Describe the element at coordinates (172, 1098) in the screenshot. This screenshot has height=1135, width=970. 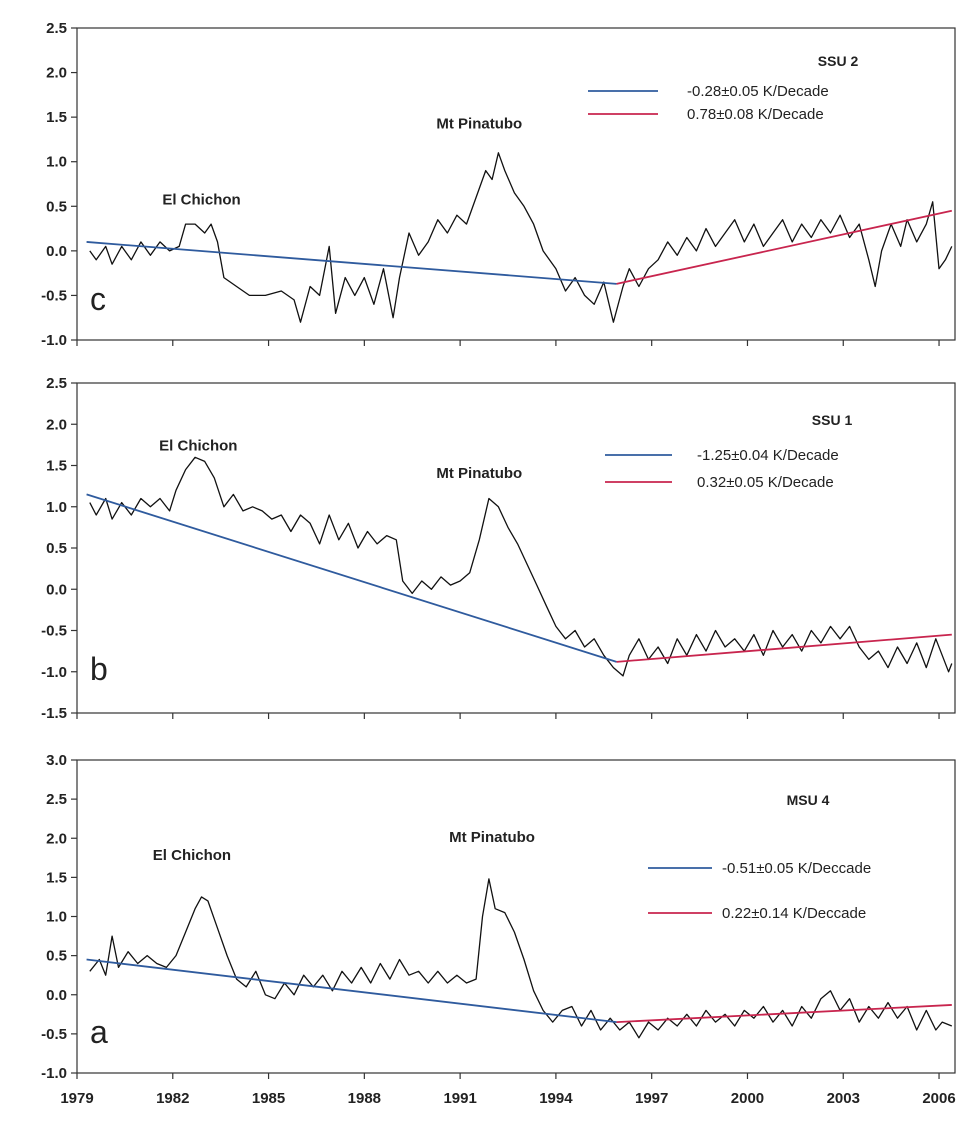
I see `x-tick-label: 1982` at that location.